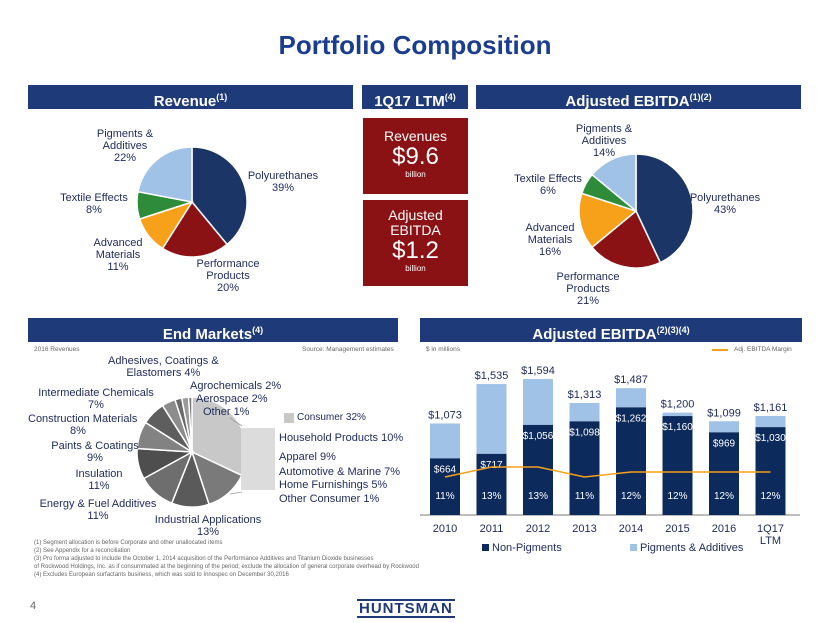 Image resolution: width=830 pixels, height=623 pixels. I want to click on end-markets-note-left: 2016 Revenues, so click(57, 349).